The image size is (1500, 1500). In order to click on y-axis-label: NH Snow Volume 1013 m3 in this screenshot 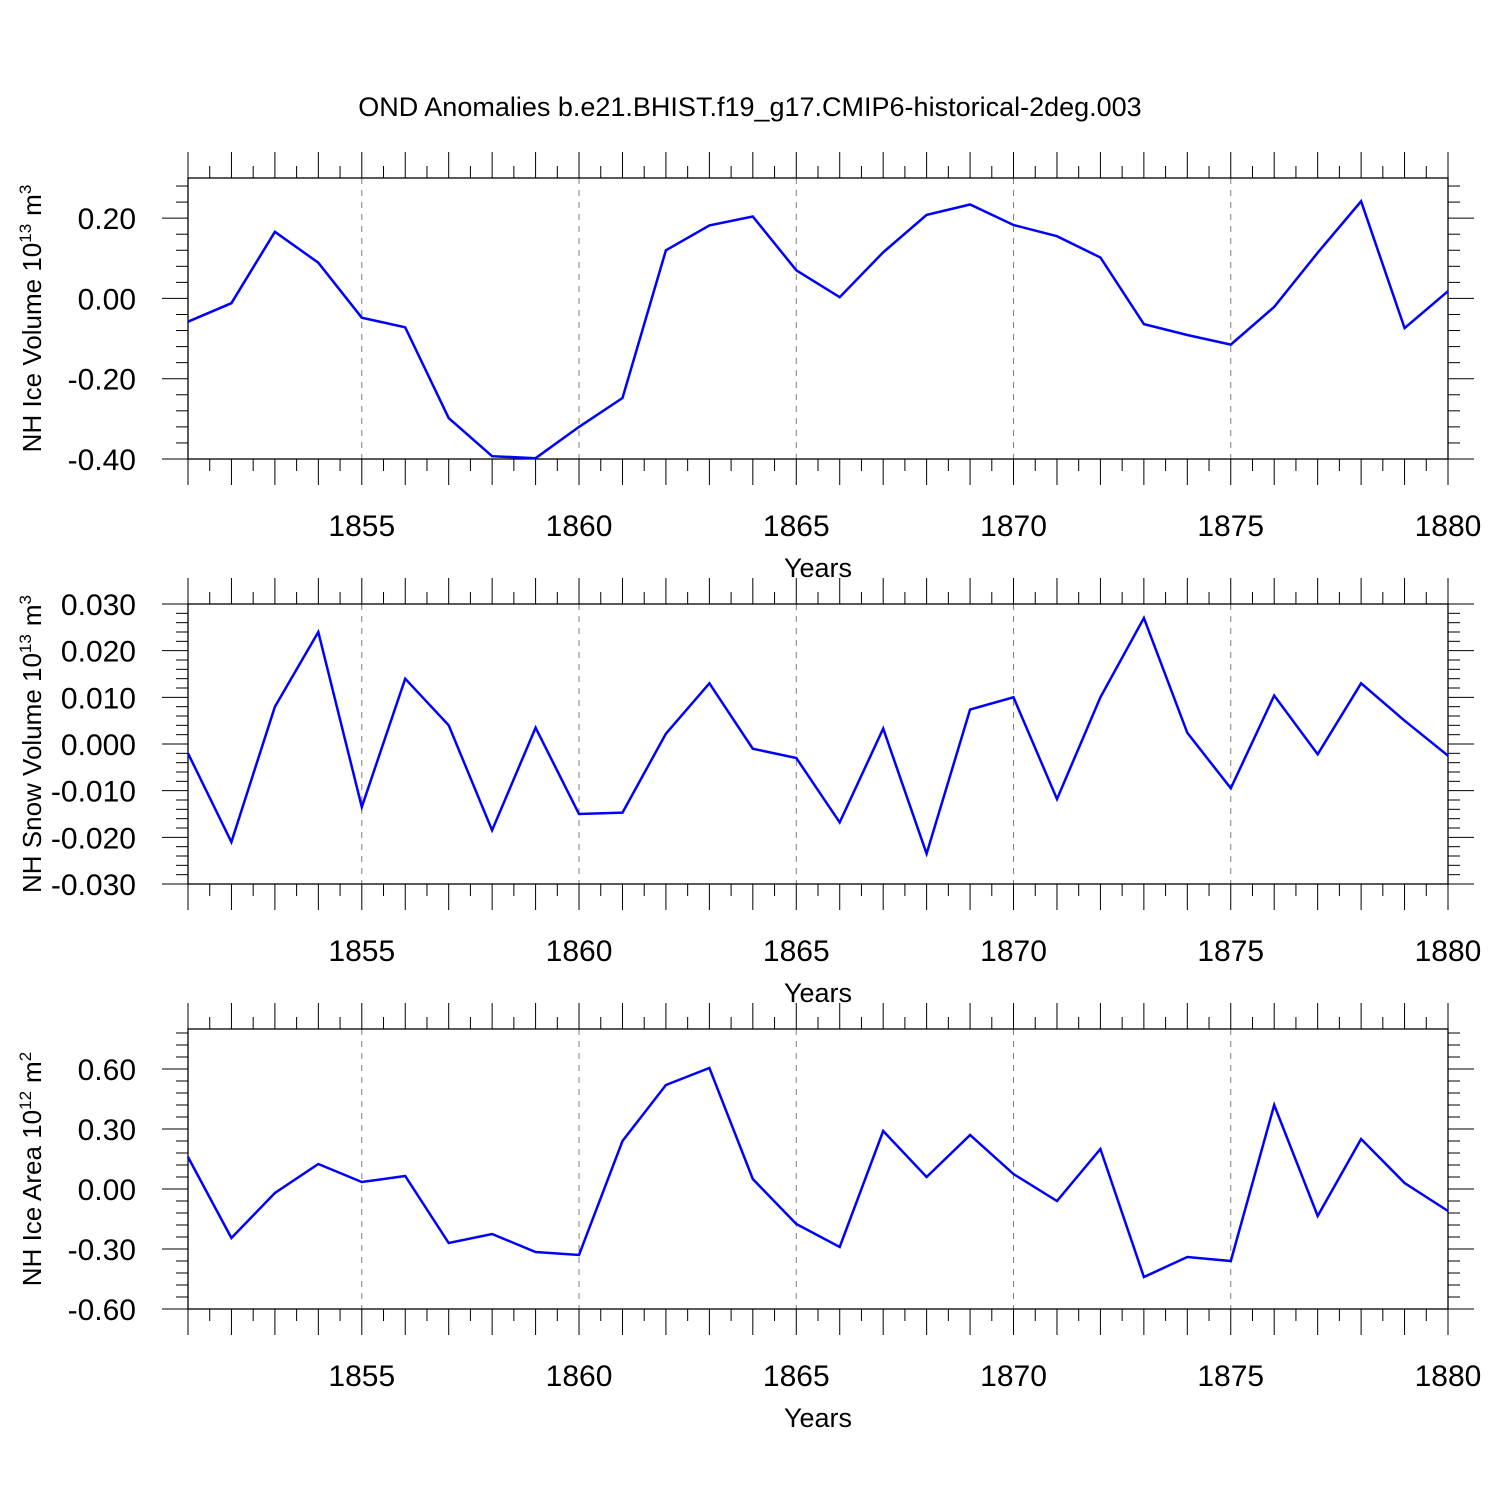, I will do `click(31, 744)`.